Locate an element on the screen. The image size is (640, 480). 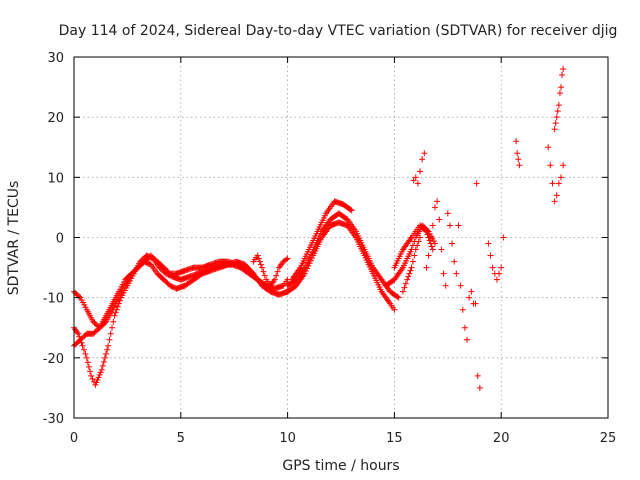
y-tick-label: -20 is located at coordinates (53, 359).